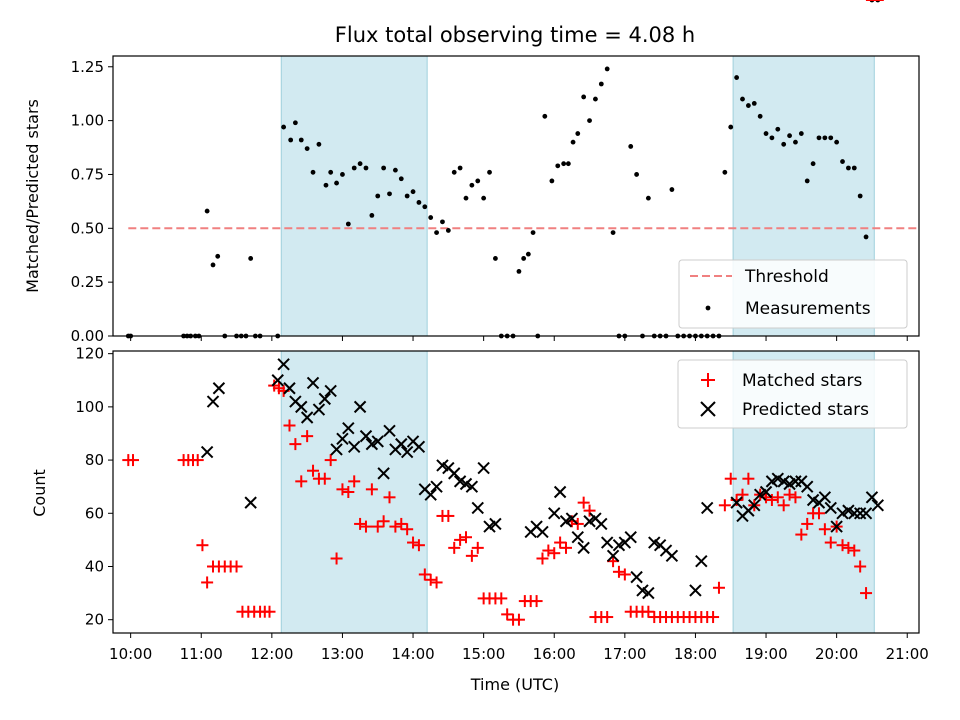  Describe the element at coordinates (39, 493) in the screenshot. I see `y-axis-label-count: Count` at that location.